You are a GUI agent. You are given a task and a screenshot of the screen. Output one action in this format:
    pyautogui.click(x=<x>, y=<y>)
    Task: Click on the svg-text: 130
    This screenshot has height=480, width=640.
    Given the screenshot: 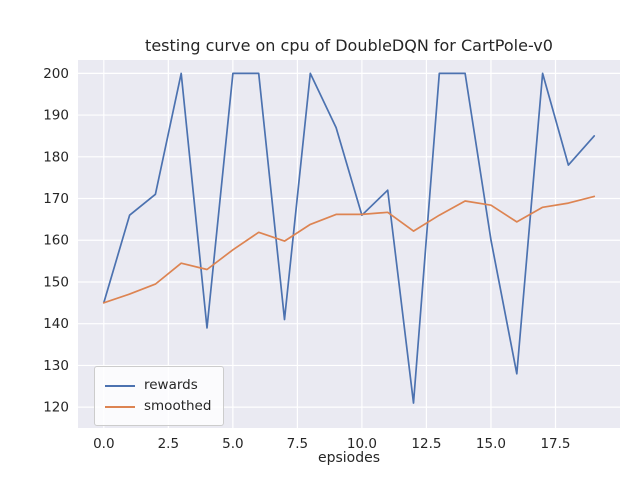 What is the action you would take?
    pyautogui.click(x=56, y=366)
    